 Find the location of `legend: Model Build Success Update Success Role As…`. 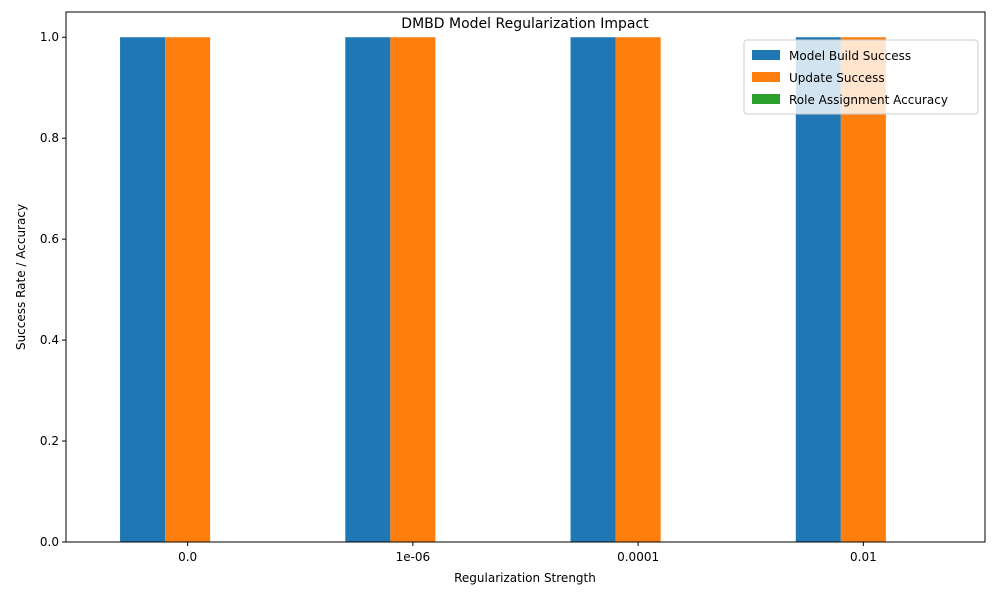

legend: Model Build Success Update Success Role As… is located at coordinates (861, 77).